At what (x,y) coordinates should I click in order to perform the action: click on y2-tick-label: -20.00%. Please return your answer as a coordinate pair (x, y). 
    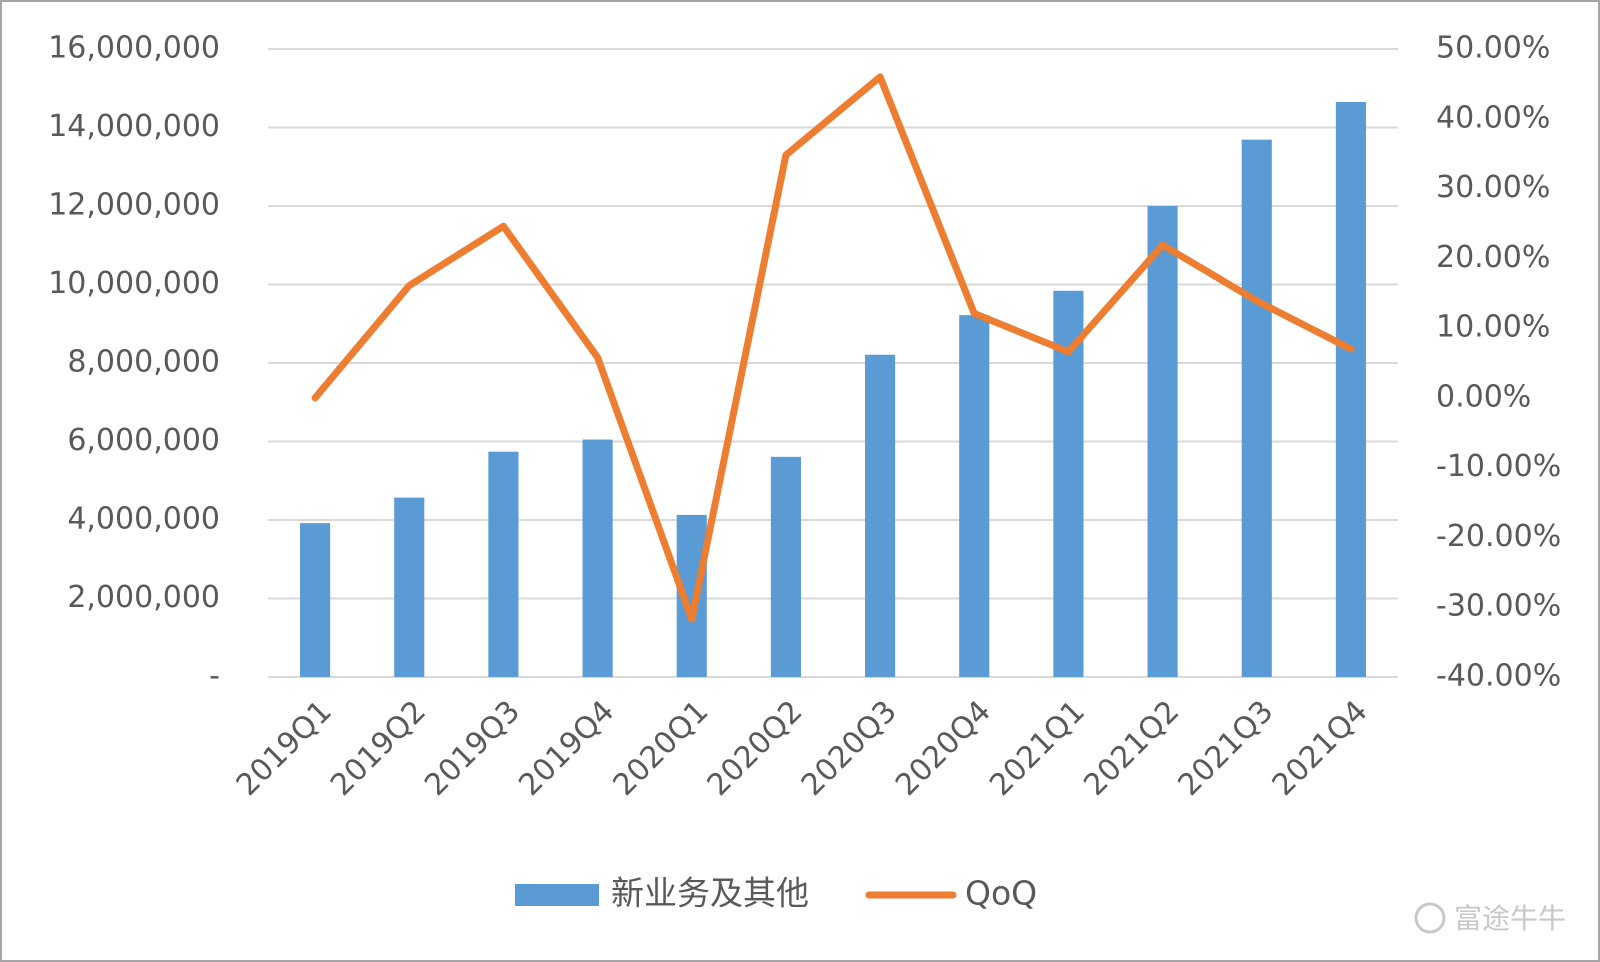
    Looking at the image, I should click on (1498, 536).